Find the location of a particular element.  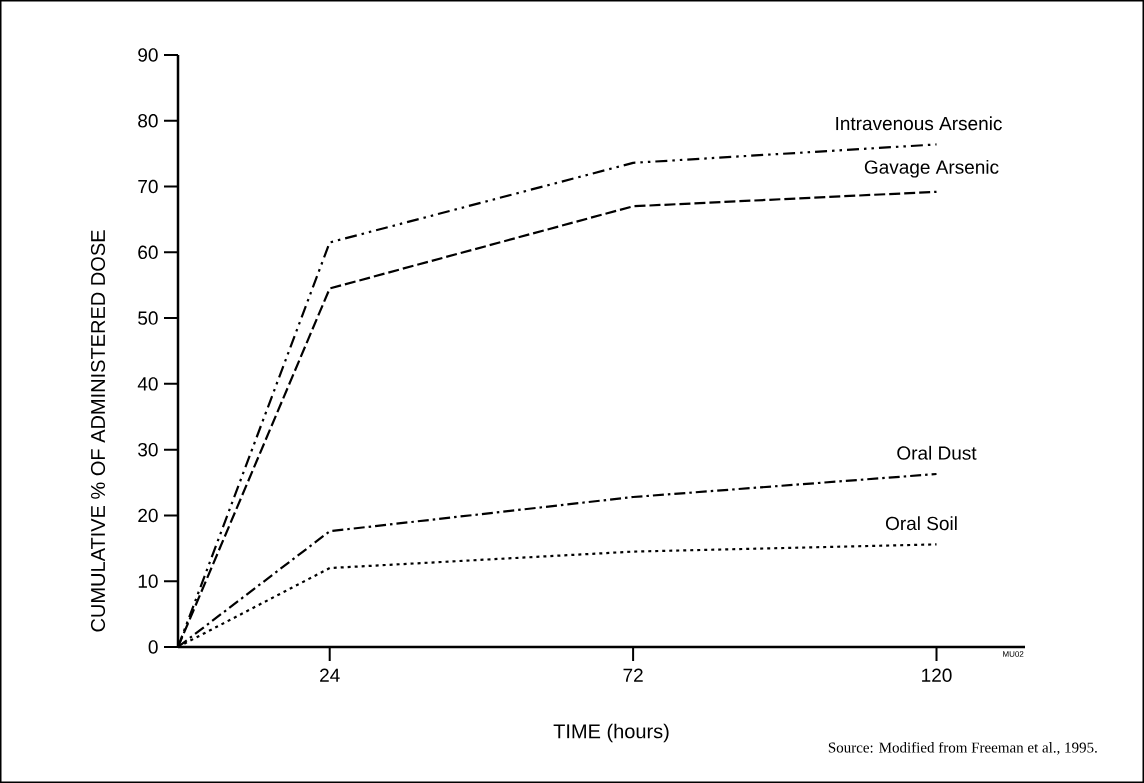

y-tick-label: 30 is located at coordinates (148, 449).